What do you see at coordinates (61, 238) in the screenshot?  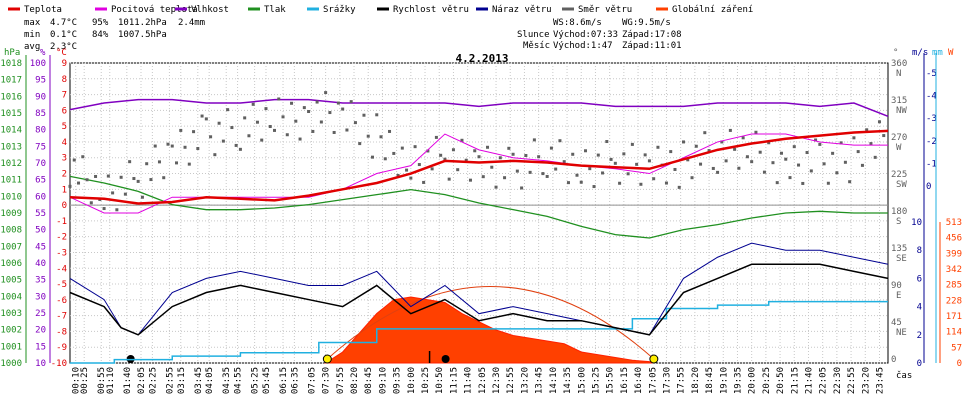 I see `degc-tick-11: -2` at bounding box center [61, 238].